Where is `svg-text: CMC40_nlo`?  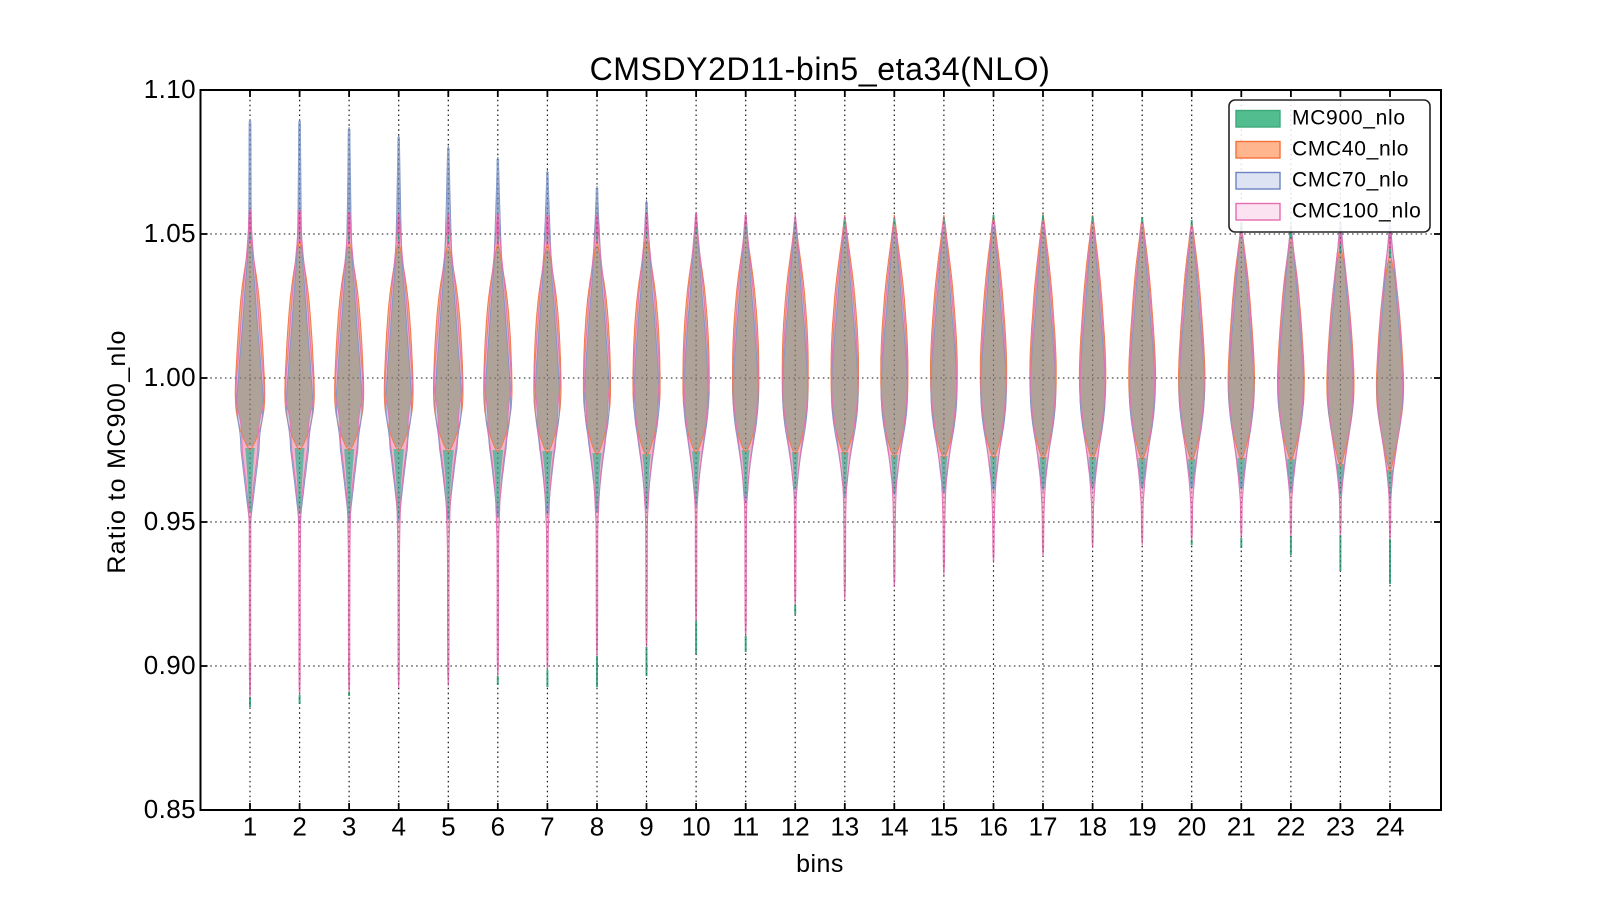 svg-text: CMC40_nlo is located at coordinates (1350, 148).